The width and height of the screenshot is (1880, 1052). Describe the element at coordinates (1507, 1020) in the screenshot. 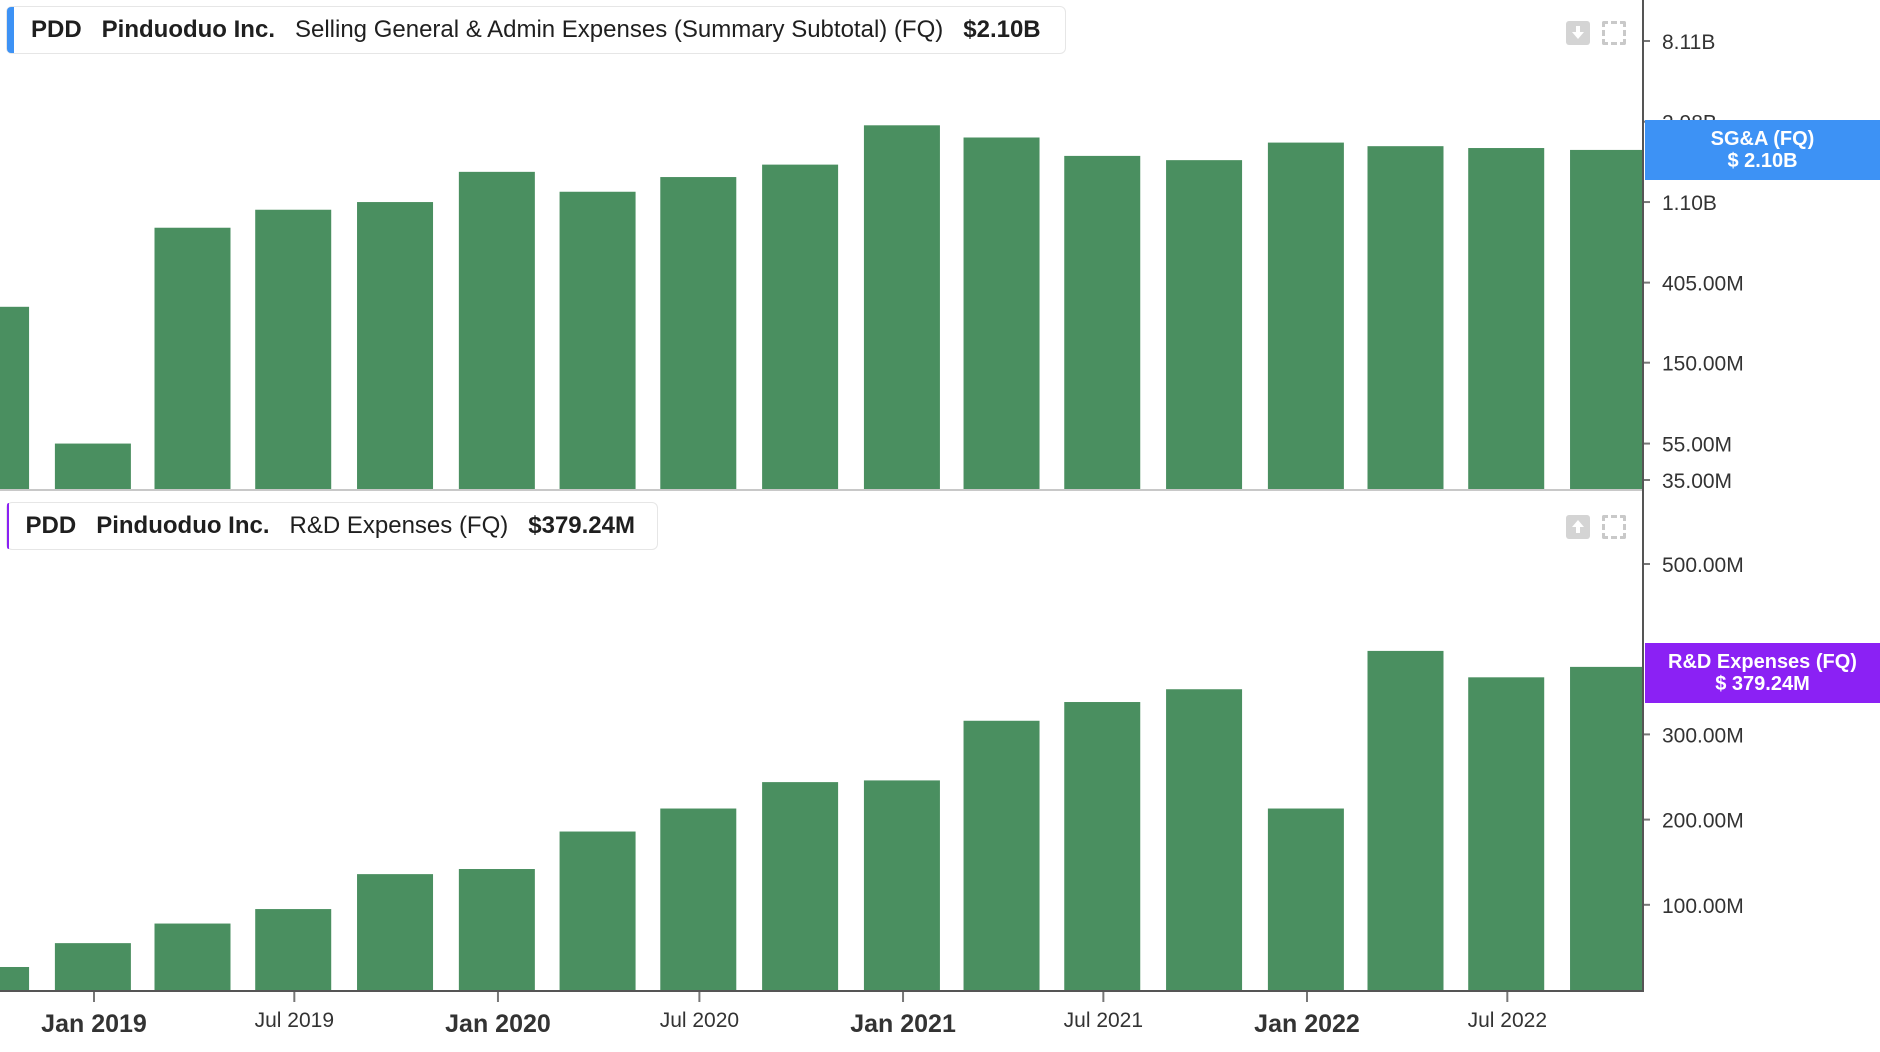

I see `x-tick-label: Jul 2022` at that location.